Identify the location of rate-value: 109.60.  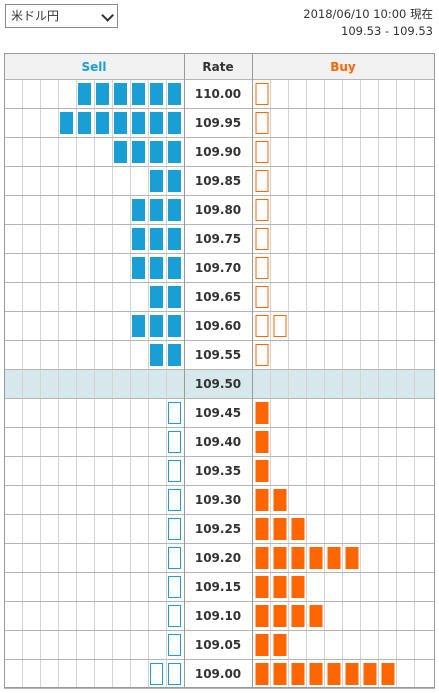
(218, 326).